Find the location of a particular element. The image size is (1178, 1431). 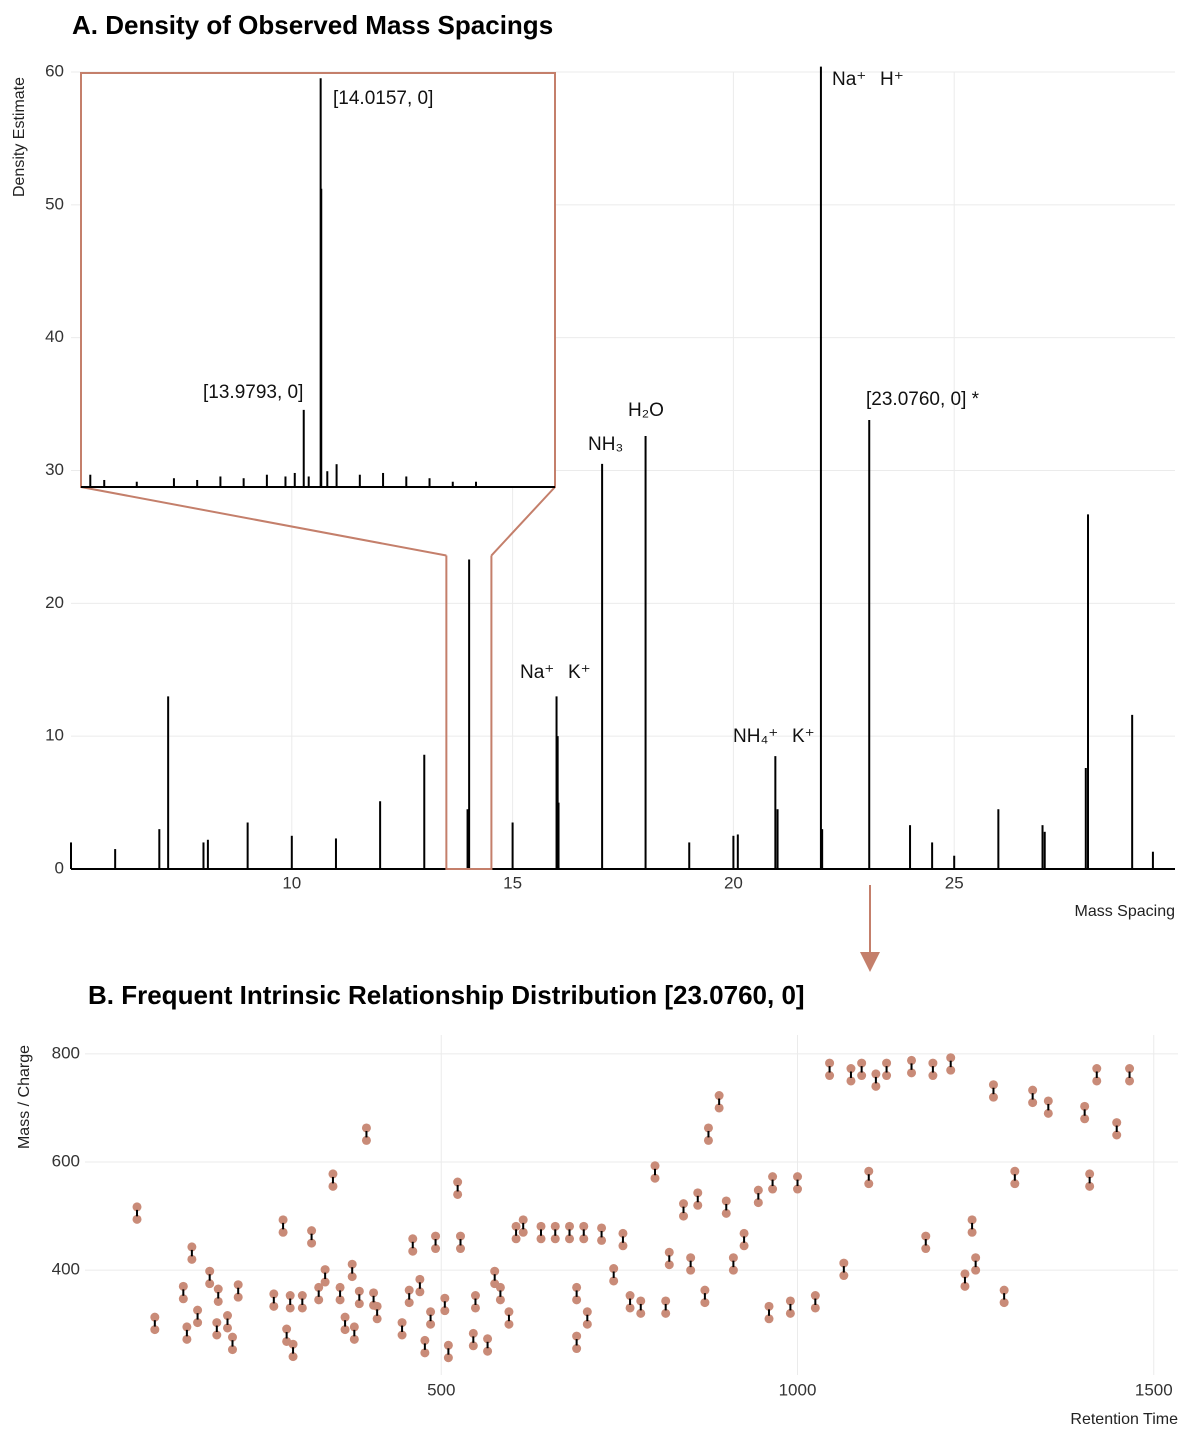

x-axis-label: Retention Time is located at coordinates (1124, 1419).